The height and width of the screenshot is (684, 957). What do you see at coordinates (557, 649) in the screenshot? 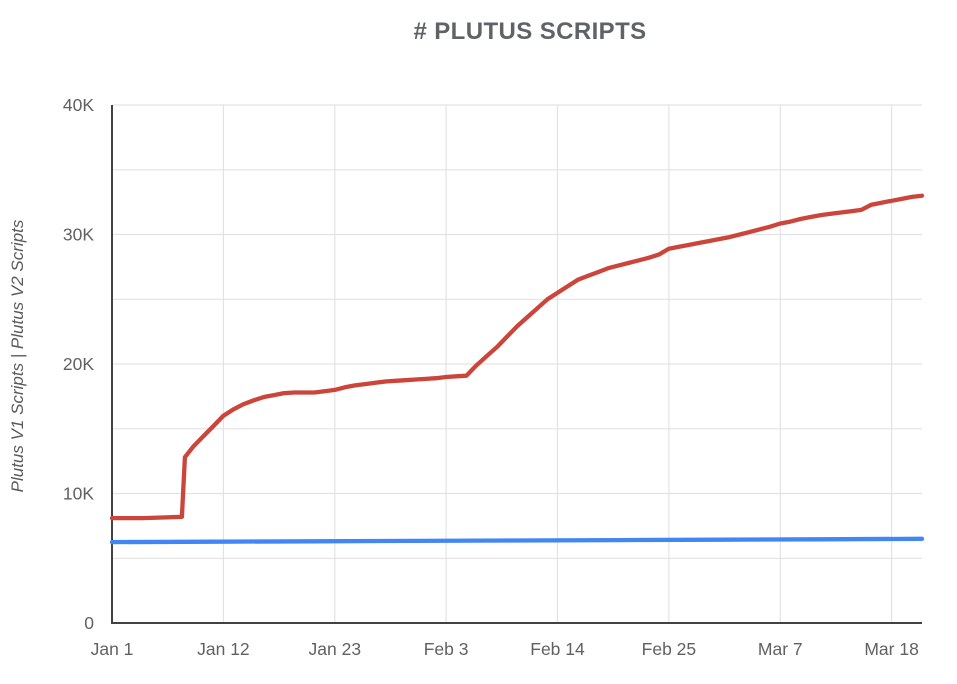
I see `x-tick-label: Feb 14` at bounding box center [557, 649].